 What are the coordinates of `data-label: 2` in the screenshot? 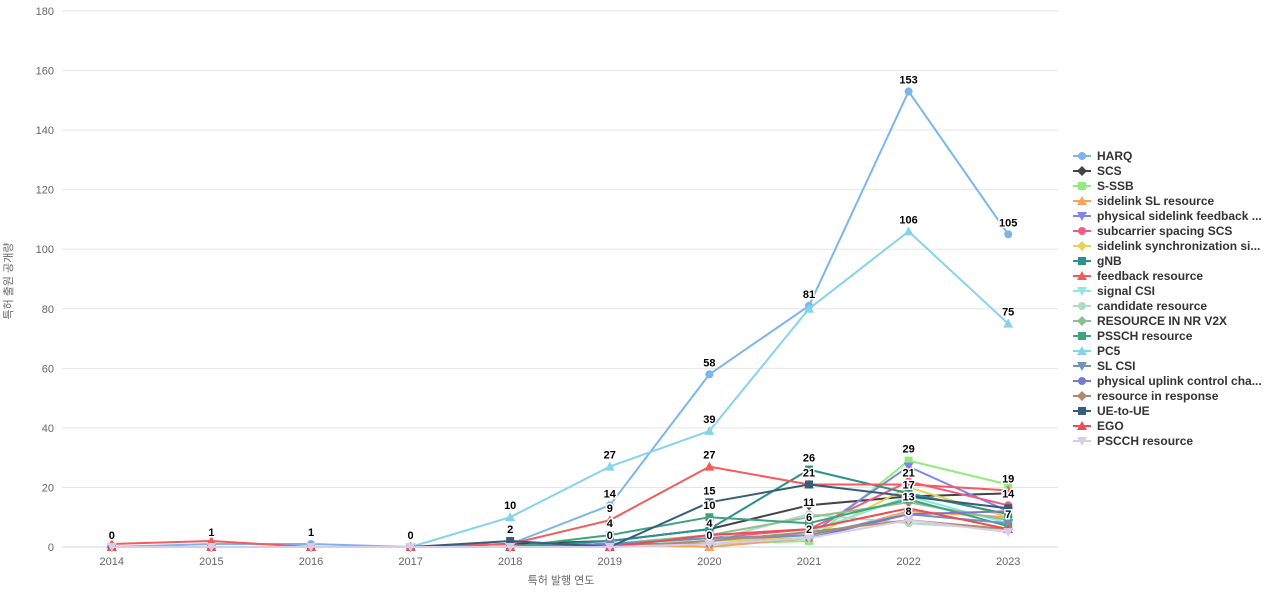 It's located at (510, 530).